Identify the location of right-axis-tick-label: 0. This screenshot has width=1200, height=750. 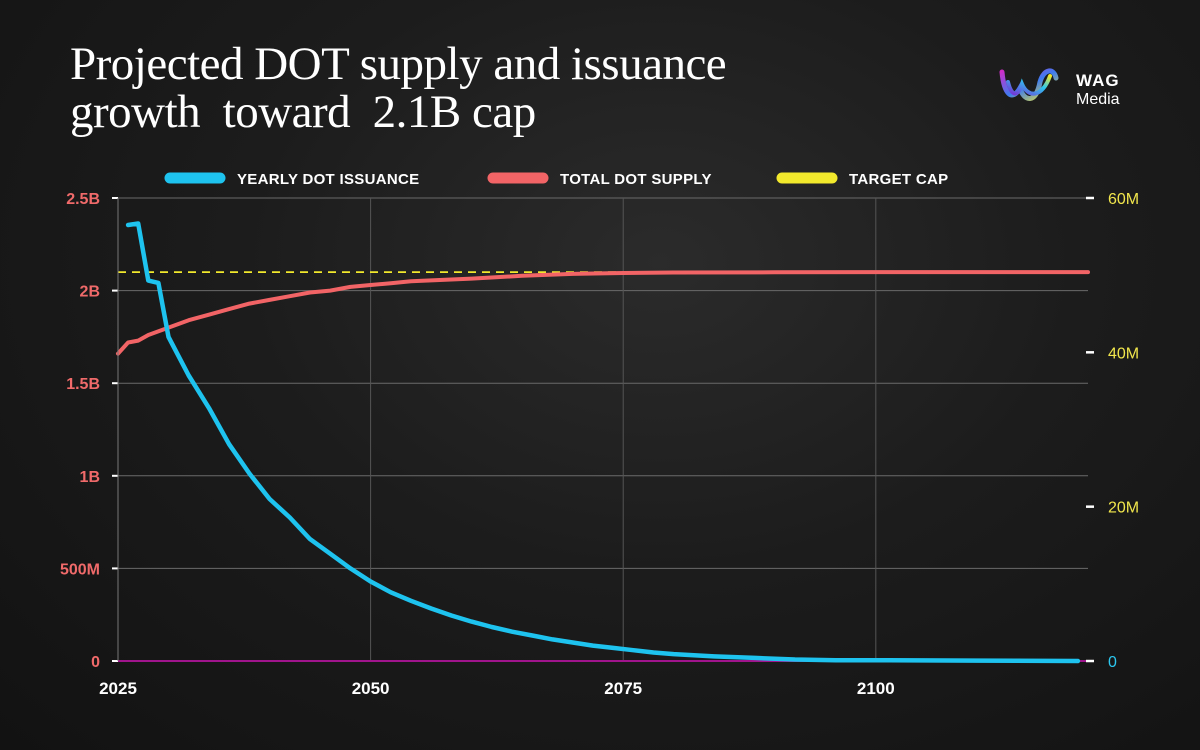
(1112, 662).